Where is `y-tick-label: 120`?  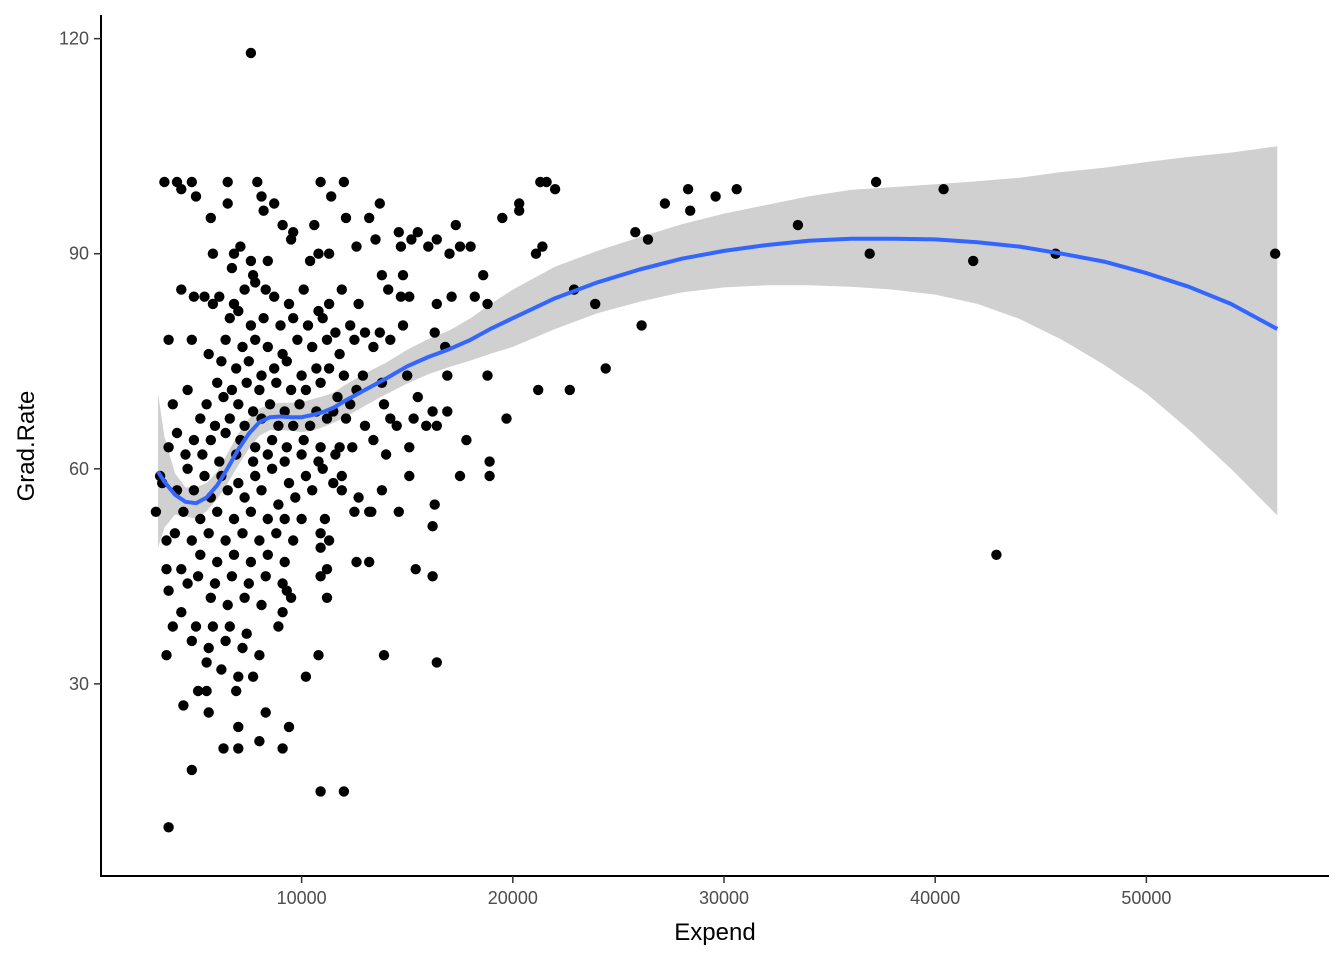 y-tick-label: 120 is located at coordinates (74, 39).